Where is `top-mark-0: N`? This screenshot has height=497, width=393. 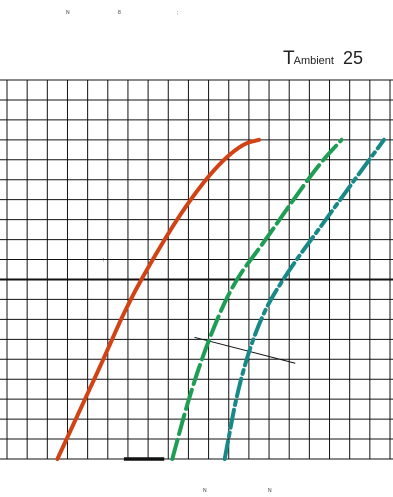
top-mark-0: N is located at coordinates (68, 13).